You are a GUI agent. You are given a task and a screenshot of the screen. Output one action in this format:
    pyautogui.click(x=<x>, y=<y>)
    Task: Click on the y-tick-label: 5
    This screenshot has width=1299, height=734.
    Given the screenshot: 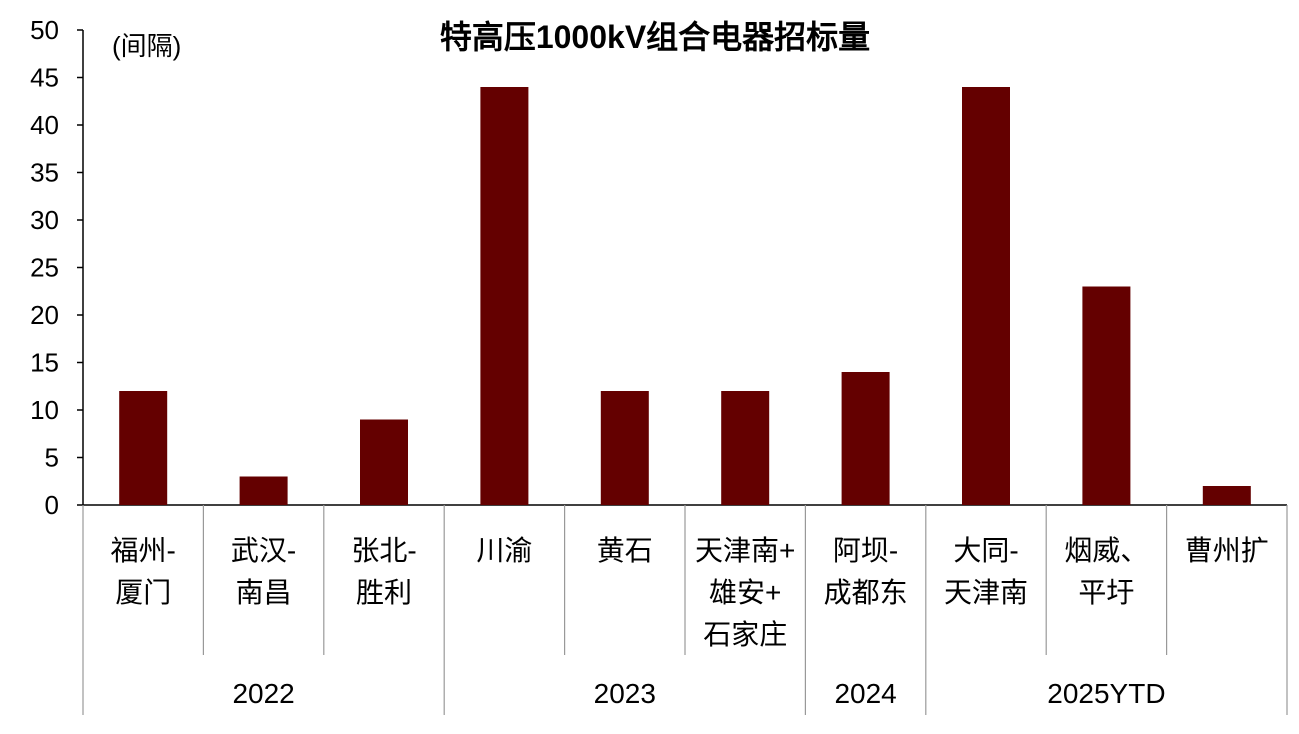 What is the action you would take?
    pyautogui.click(x=52, y=458)
    